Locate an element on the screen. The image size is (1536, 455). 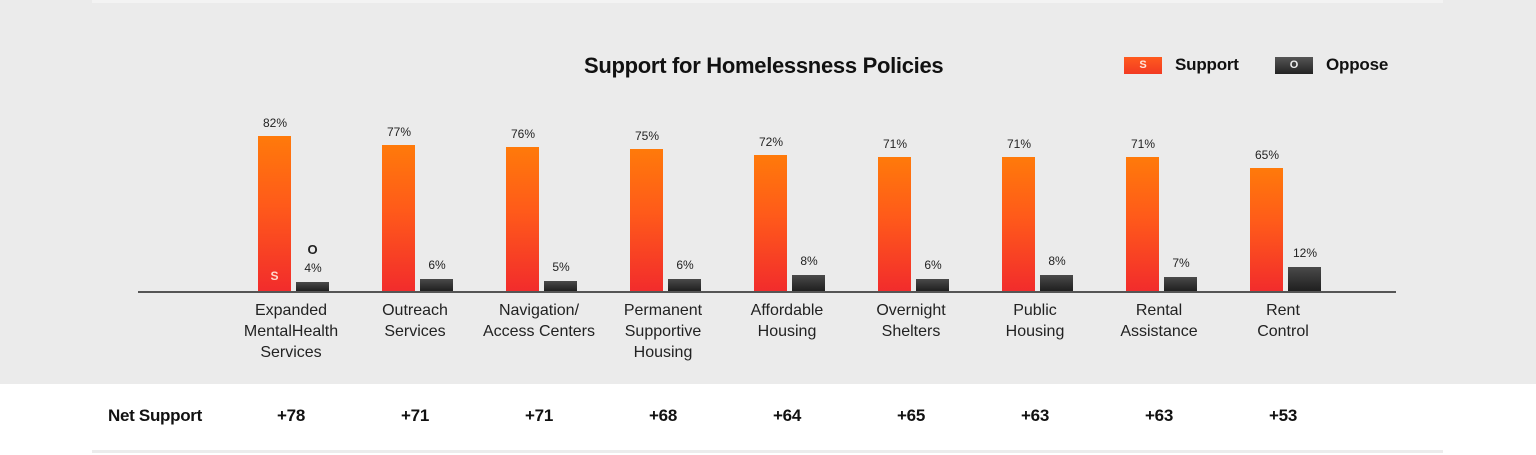
top-divider is located at coordinates (767, 1).